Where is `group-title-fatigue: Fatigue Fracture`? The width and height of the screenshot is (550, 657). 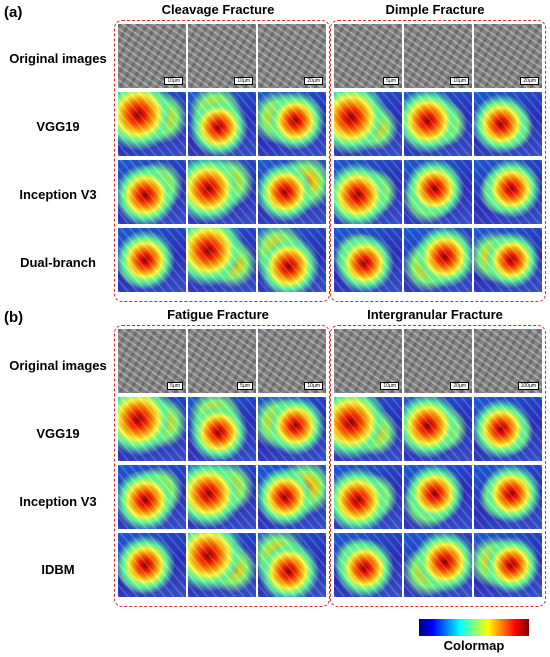
group-title-fatigue: Fatigue Fracture is located at coordinates (218, 314).